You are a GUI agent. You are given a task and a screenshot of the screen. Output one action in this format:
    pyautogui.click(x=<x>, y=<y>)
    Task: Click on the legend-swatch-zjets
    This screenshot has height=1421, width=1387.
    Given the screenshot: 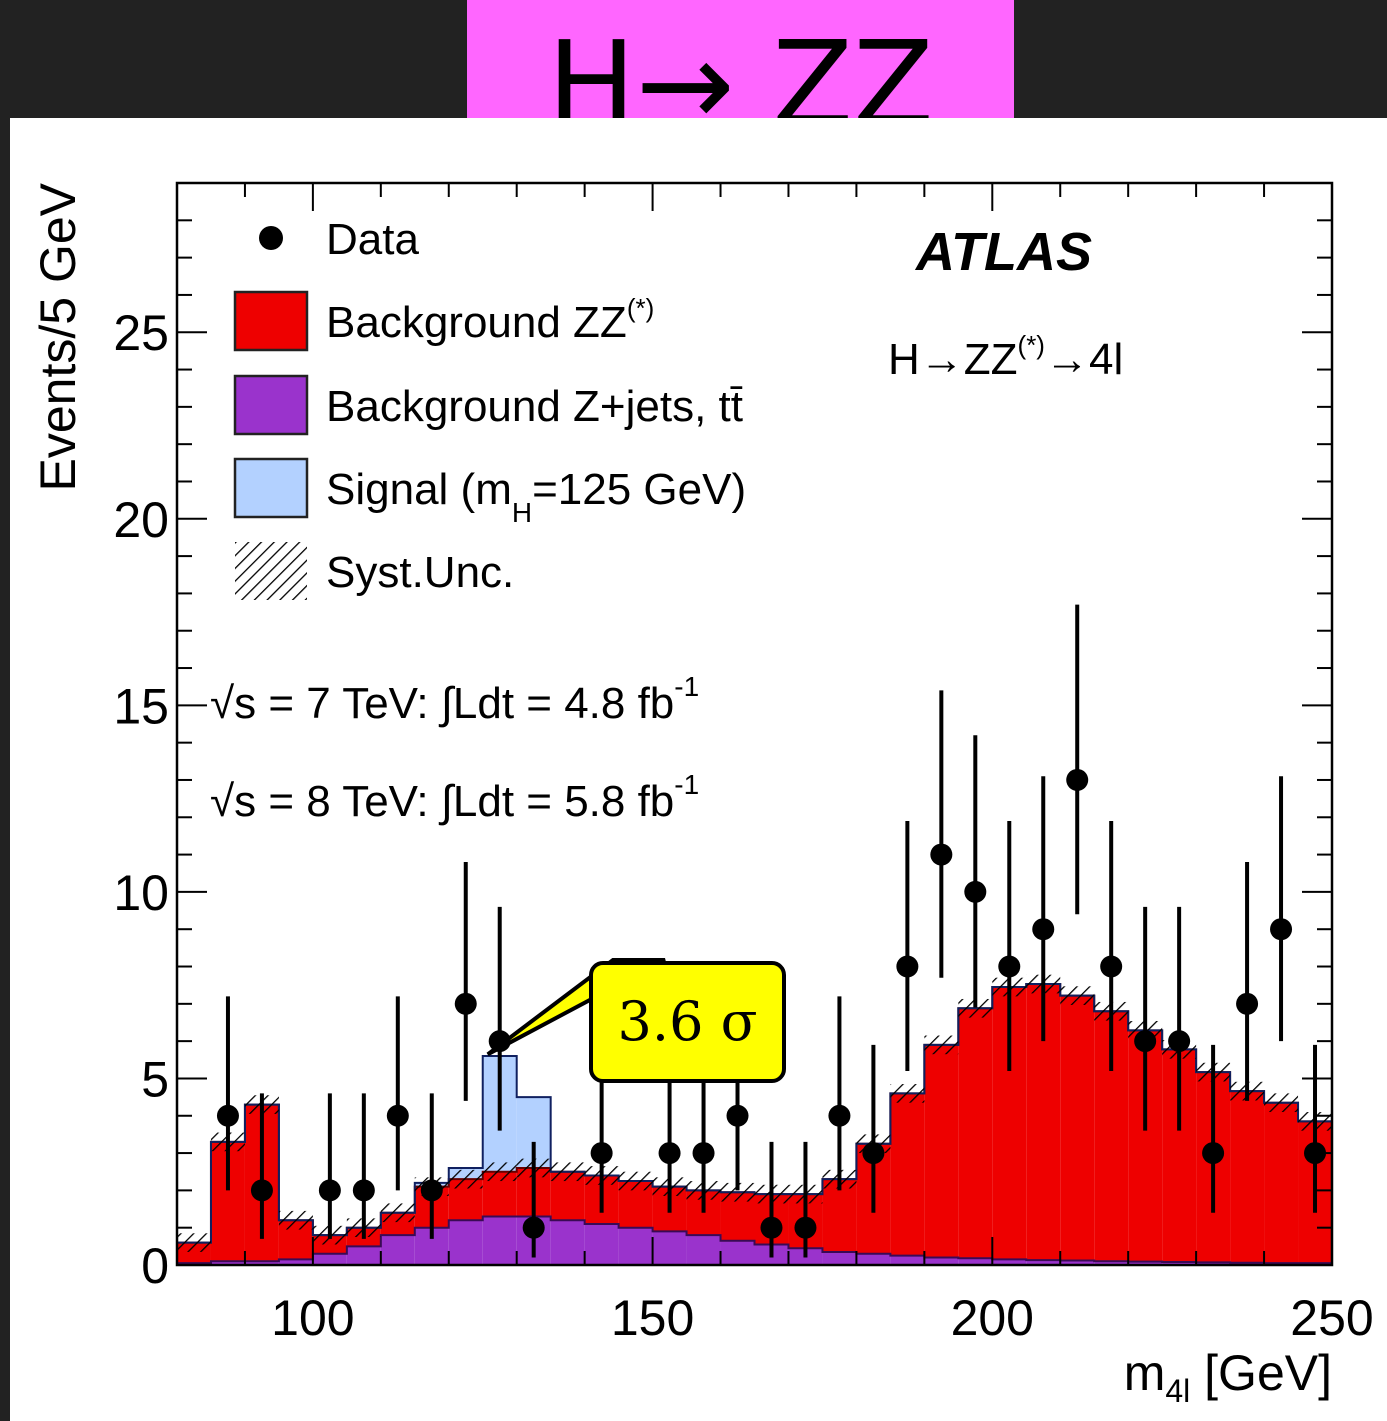 What is the action you would take?
    pyautogui.click(x=271, y=405)
    